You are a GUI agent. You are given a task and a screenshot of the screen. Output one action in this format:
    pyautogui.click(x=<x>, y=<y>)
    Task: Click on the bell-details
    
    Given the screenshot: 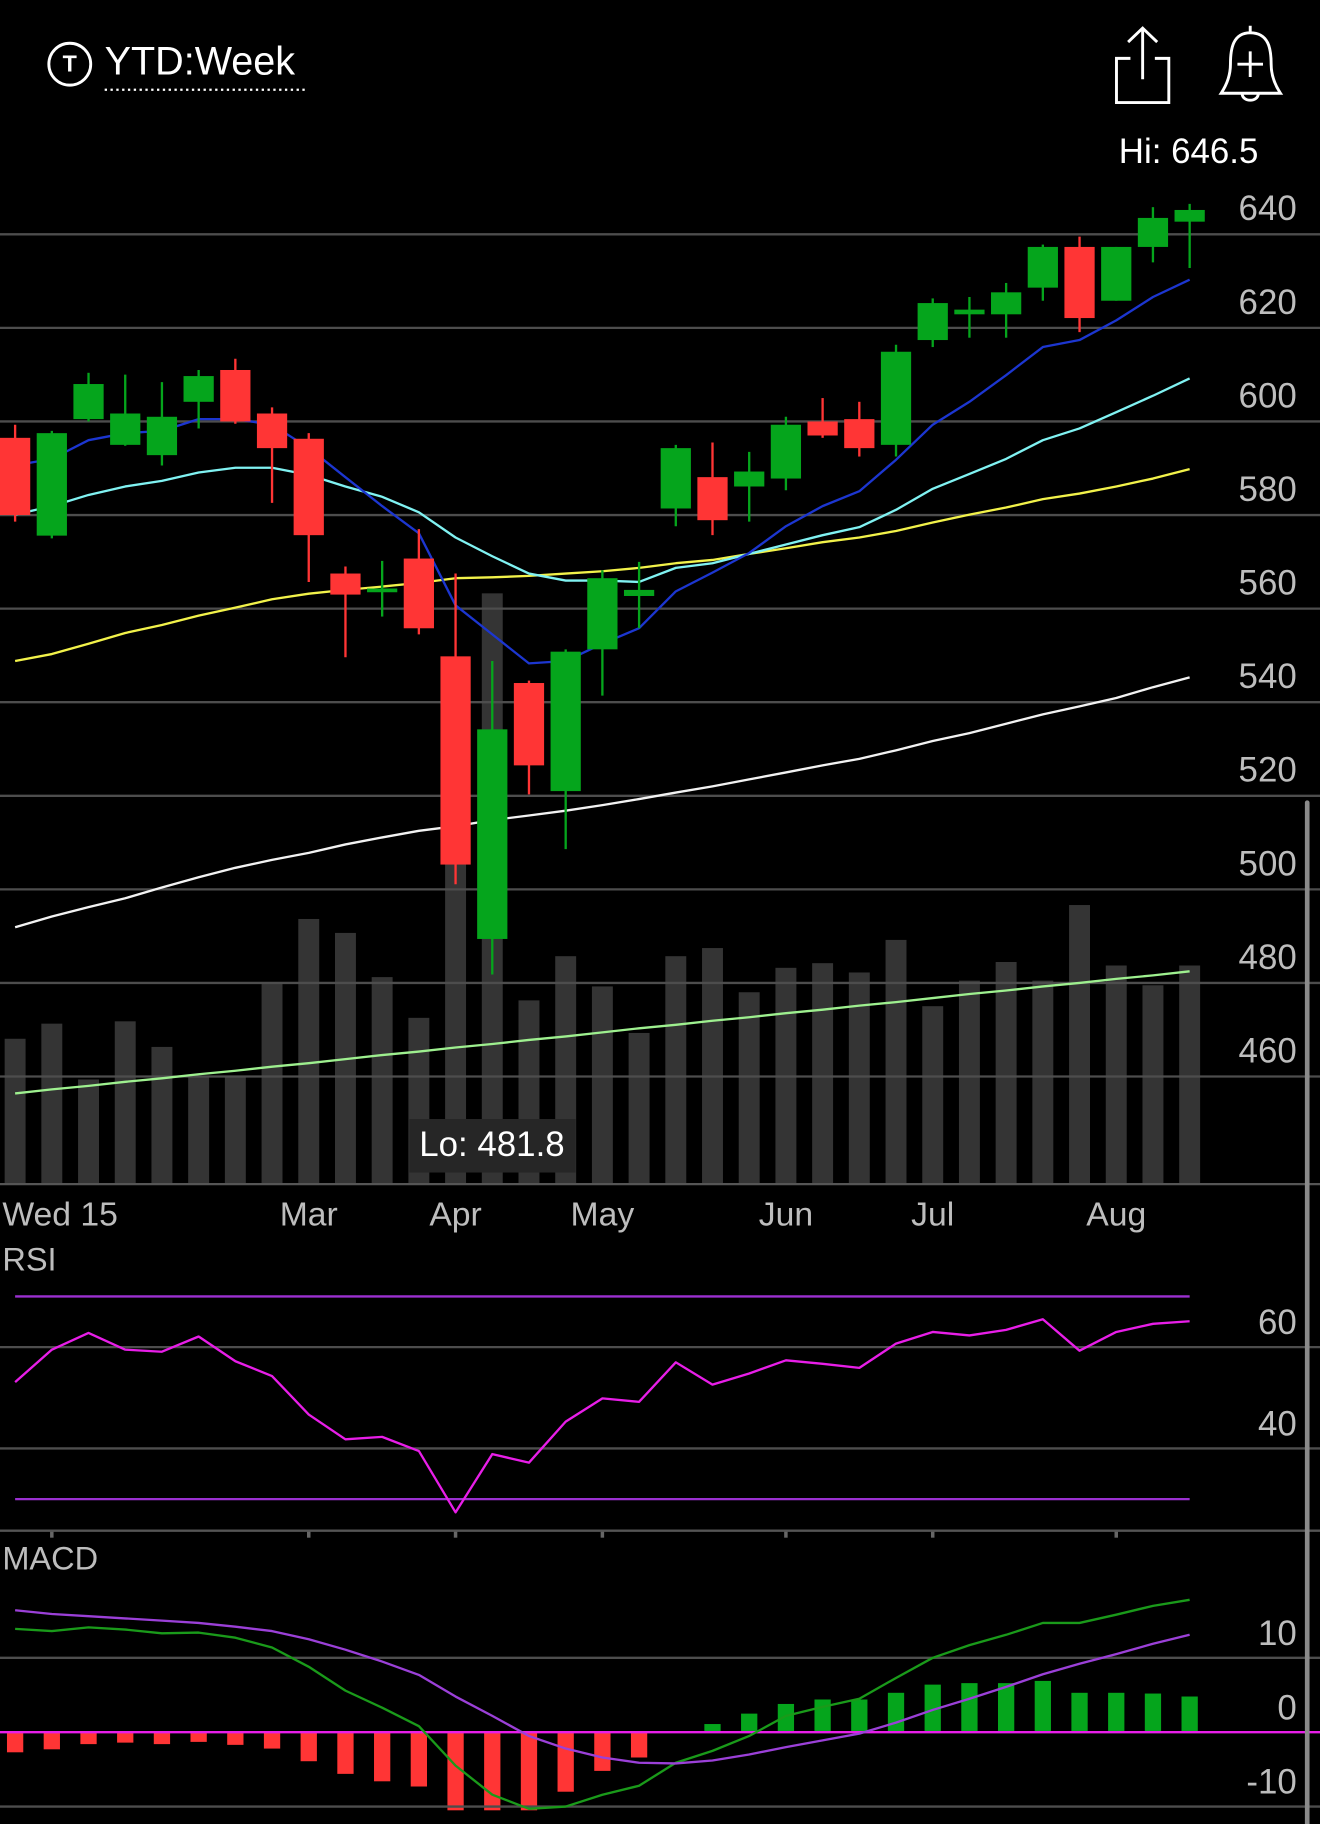 What is the action you would take?
    pyautogui.click(x=1250, y=63)
    